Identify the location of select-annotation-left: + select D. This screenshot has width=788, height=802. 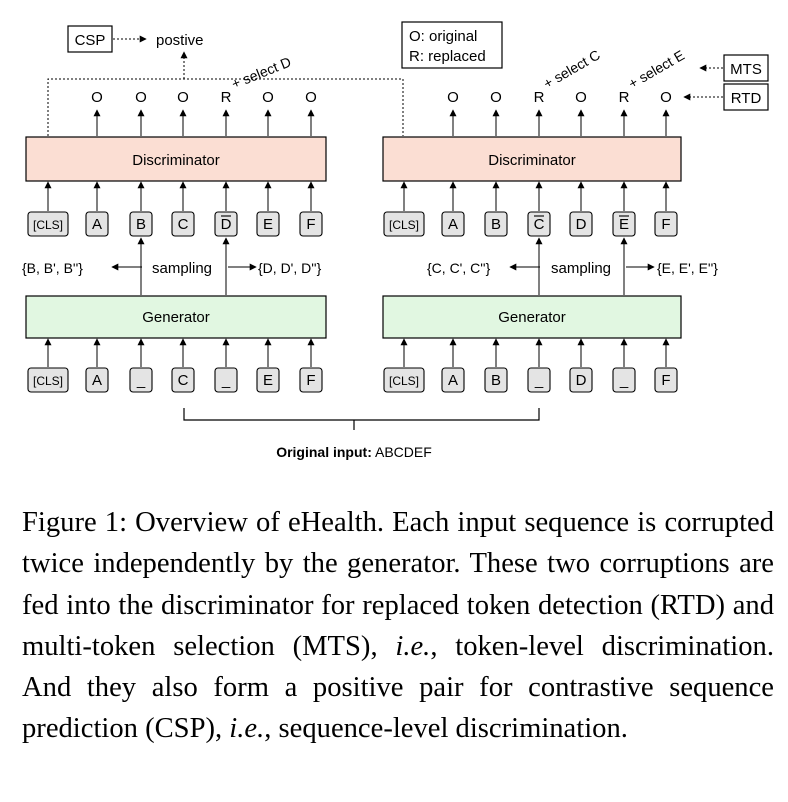
(261, 72).